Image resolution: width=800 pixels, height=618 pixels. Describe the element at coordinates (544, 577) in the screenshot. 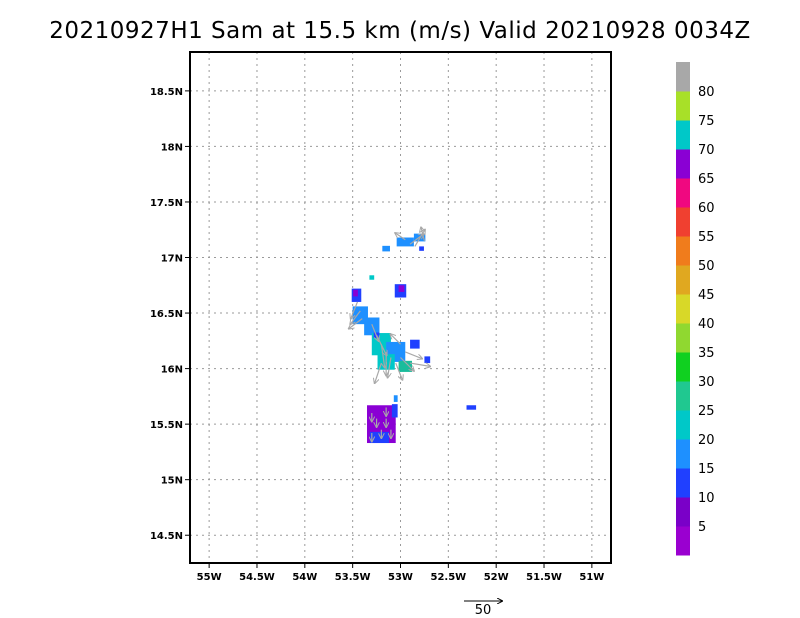

I see `lon-tick-label: 51.5W` at that location.